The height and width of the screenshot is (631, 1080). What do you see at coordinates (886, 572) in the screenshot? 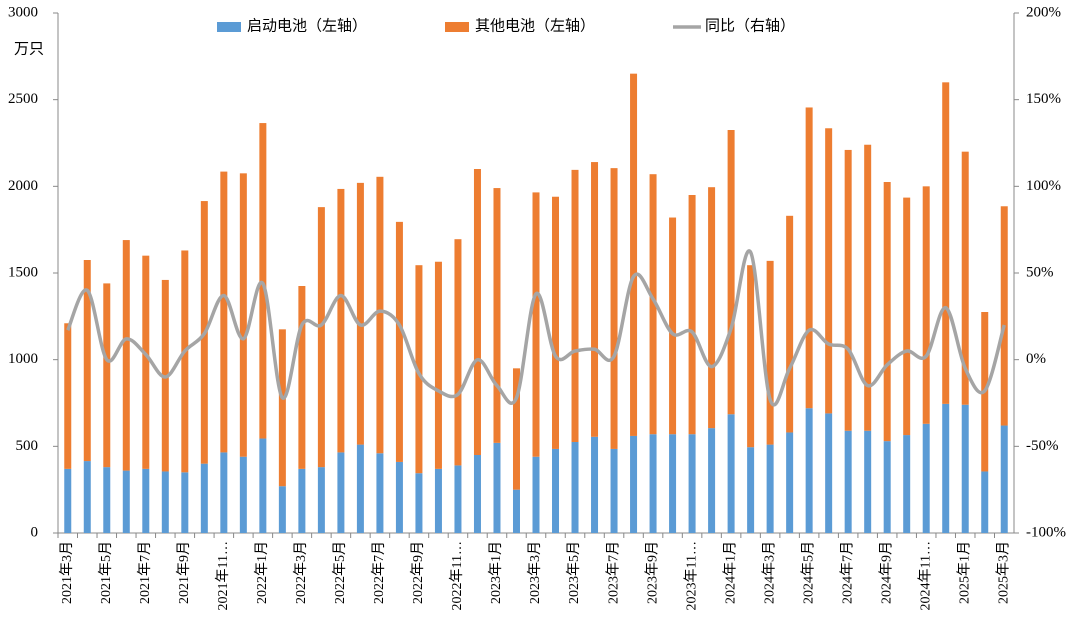
I see `x-tick-label: 2024年9月` at bounding box center [886, 572].